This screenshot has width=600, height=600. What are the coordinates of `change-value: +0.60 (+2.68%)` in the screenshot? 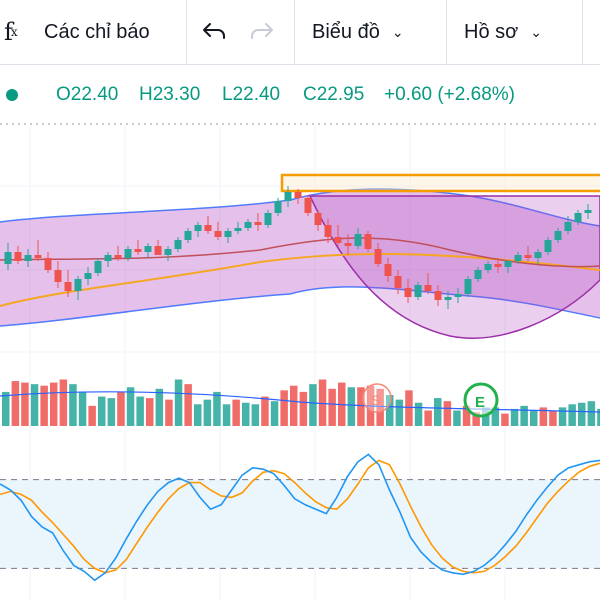 It's located at (449, 94).